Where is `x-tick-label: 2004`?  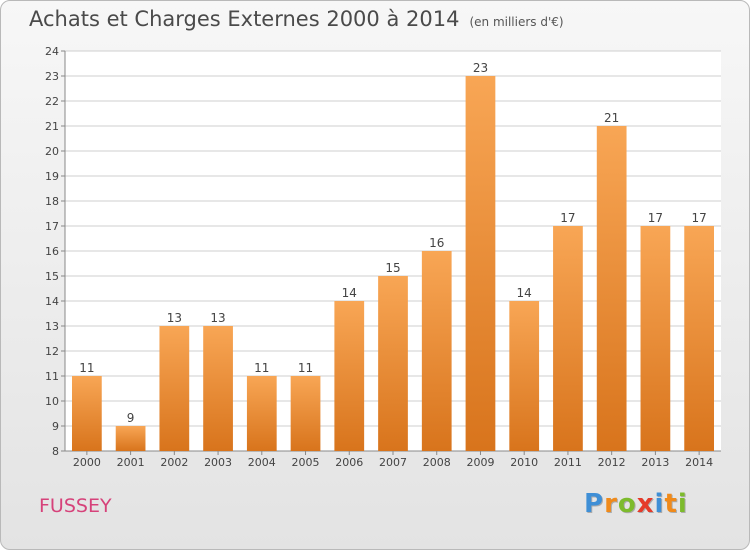
x-tick-label: 2004 is located at coordinates (262, 462).